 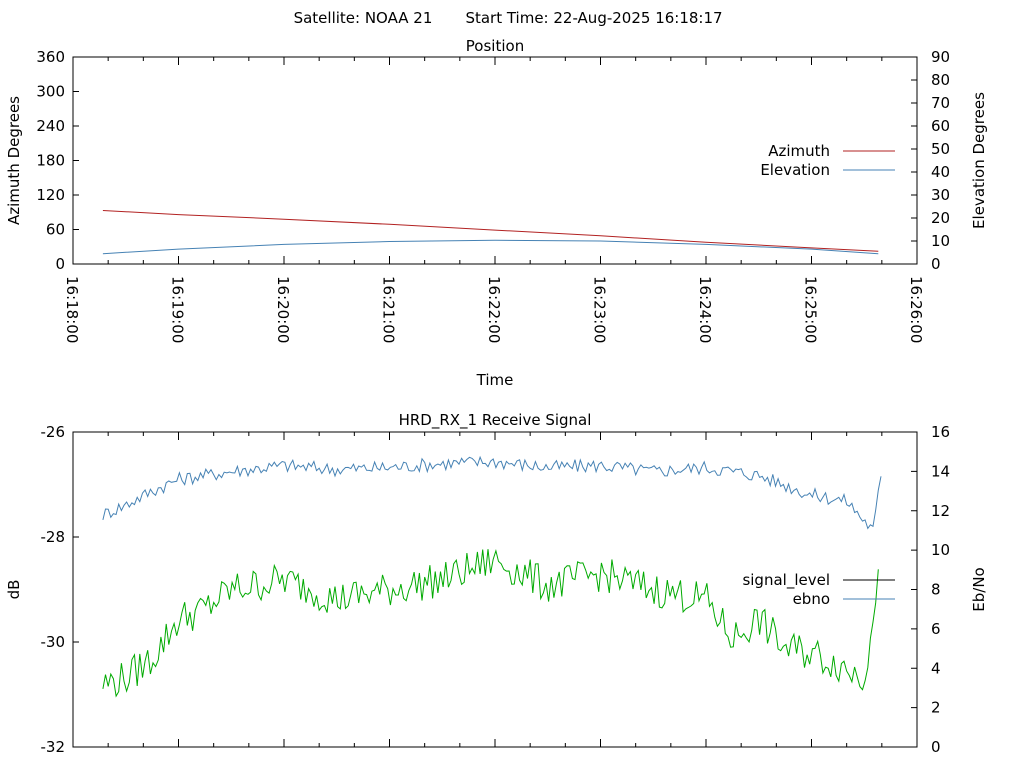 I want to click on legend-label: Azimuth, so click(x=799, y=151).